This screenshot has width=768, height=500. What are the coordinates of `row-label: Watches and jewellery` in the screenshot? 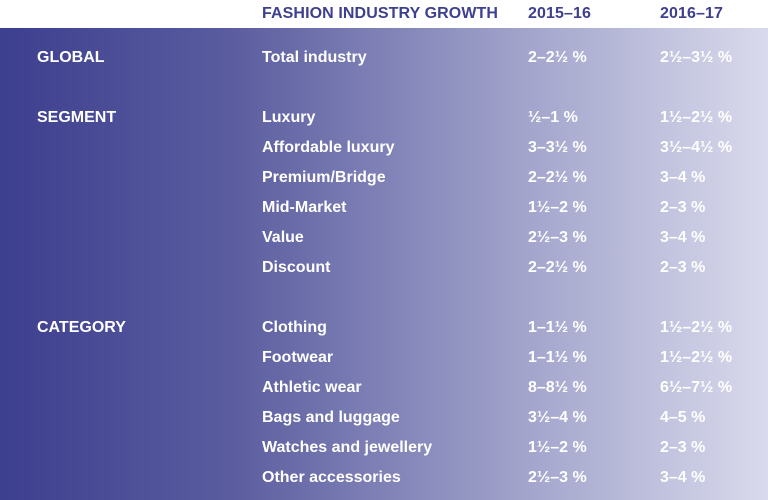 It's located at (347, 447).